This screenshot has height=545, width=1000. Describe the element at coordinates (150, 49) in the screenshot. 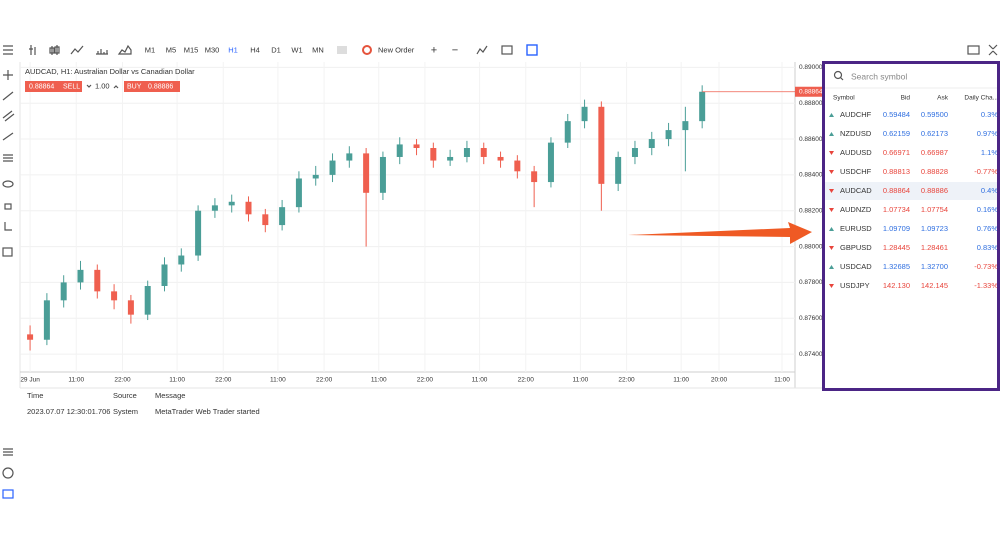

I see `timeframe-button: M1` at that location.